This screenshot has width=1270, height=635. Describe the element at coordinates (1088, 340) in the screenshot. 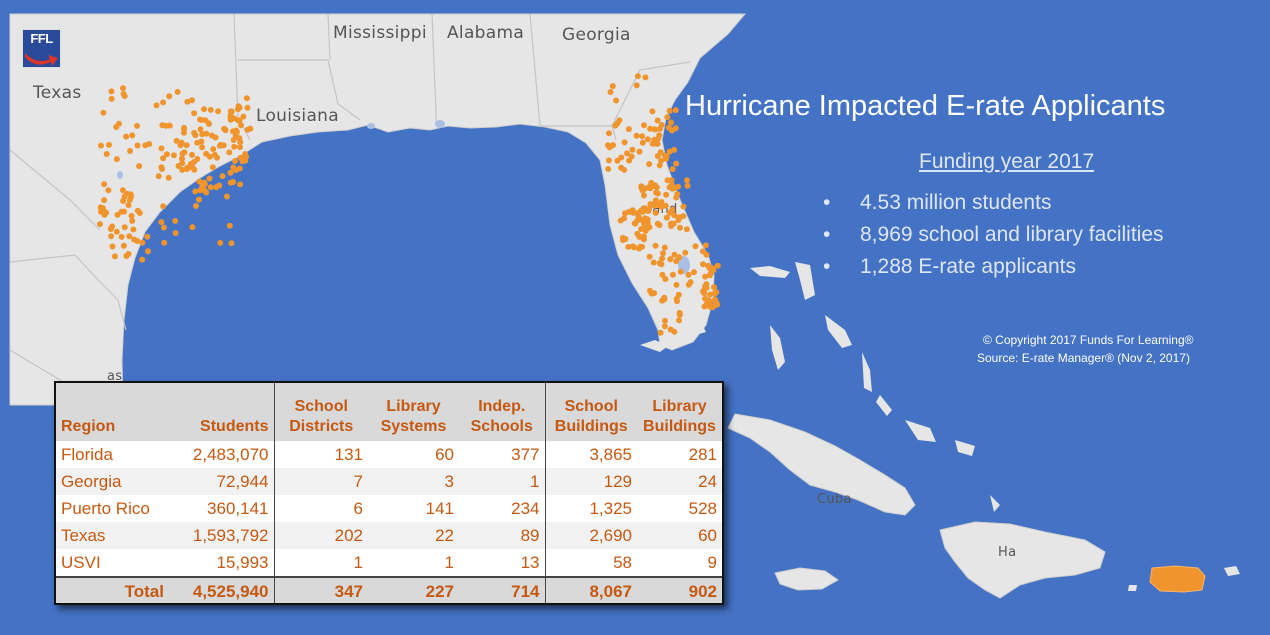

I see `copyright-line: © Copyright 2017 Funds For Learning®` at that location.